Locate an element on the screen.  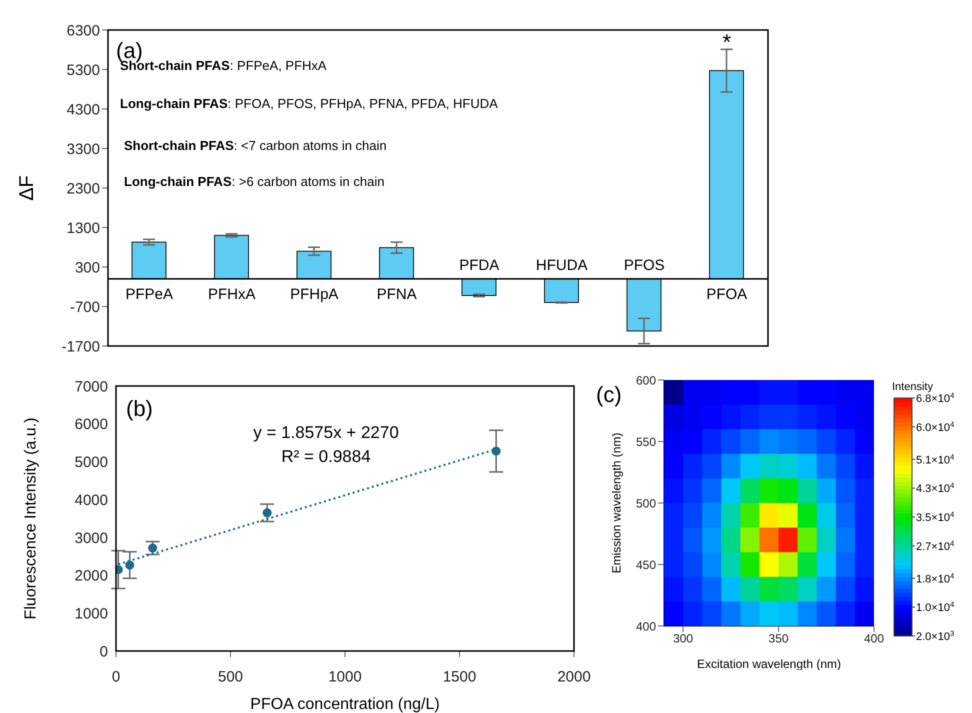
annotation: (b) is located at coordinates (139, 408).